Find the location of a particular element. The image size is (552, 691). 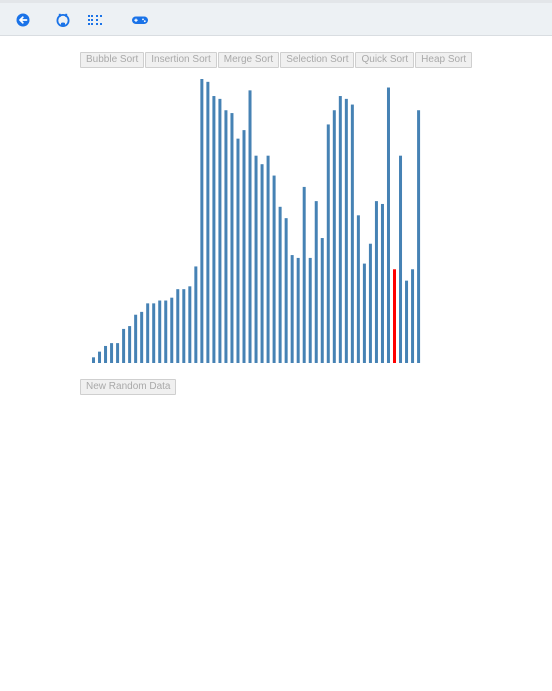

heap-sort-button: Heap Sort is located at coordinates (444, 60).